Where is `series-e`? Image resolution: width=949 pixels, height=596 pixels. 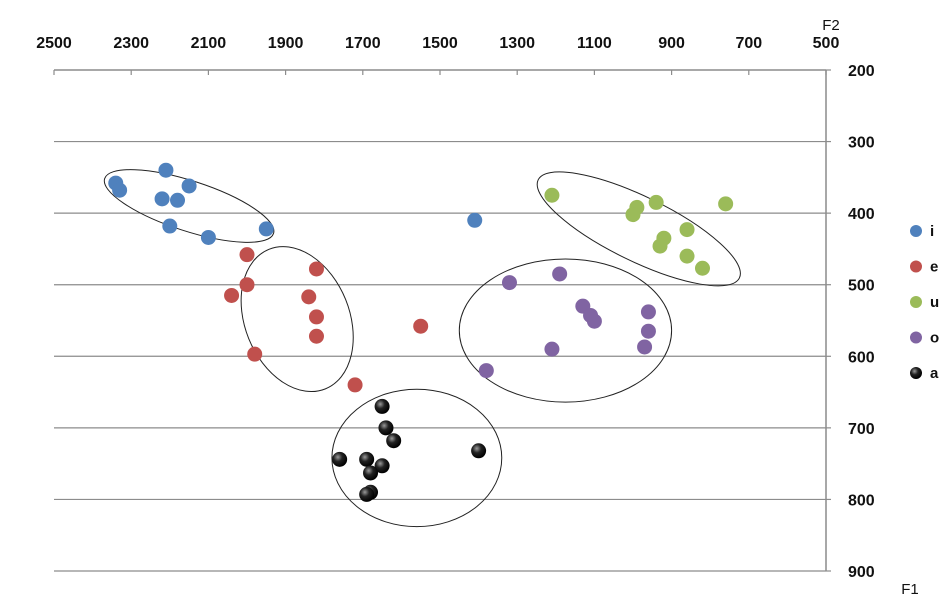 series-e is located at coordinates (326, 320).